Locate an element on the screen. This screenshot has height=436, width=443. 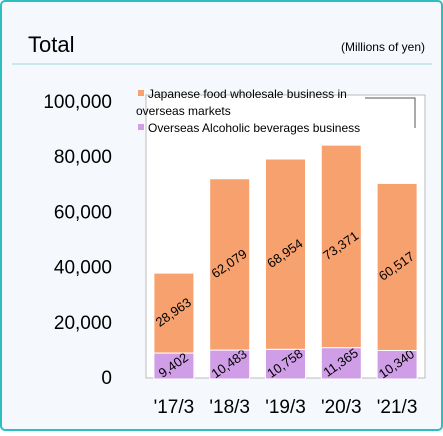
x-tick-label: '21/3 is located at coordinates (397, 407).